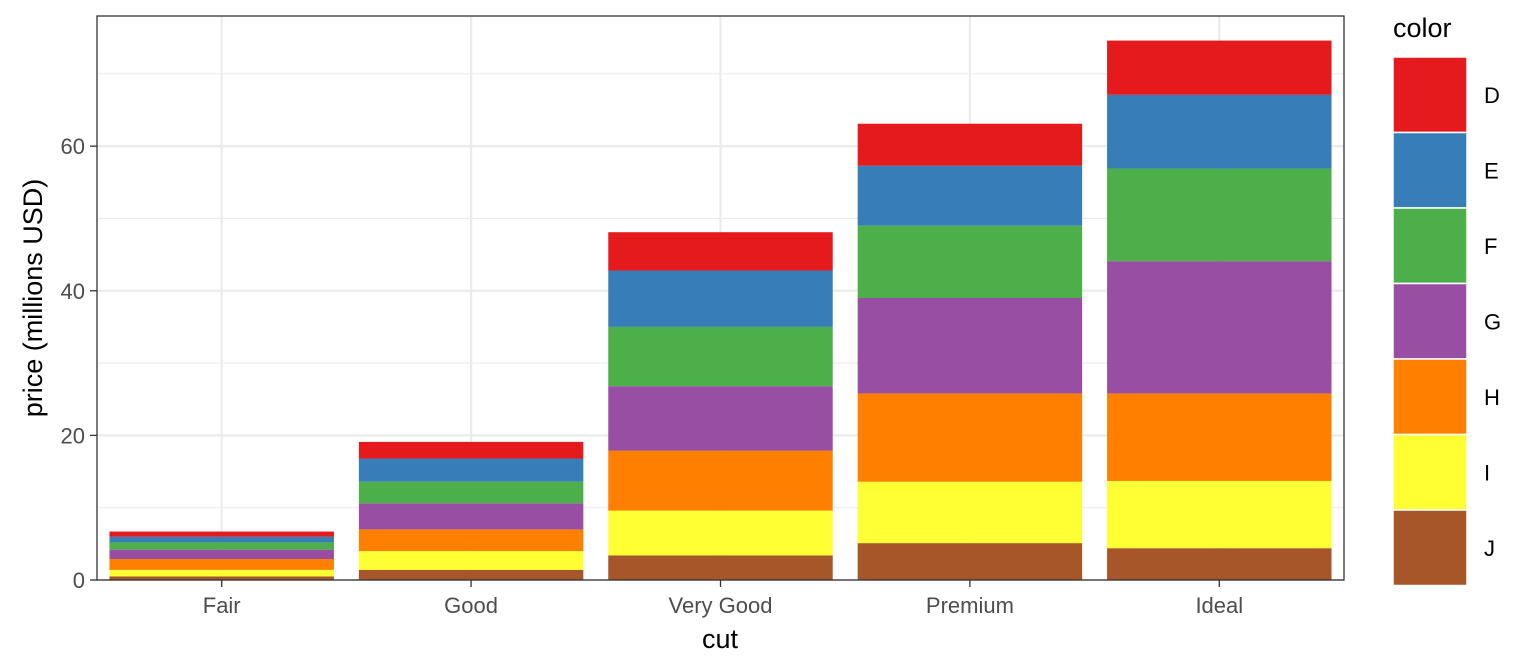 This screenshot has height=672, width=1536. Describe the element at coordinates (471, 516) in the screenshot. I see `bar-segment-good-g` at that location.